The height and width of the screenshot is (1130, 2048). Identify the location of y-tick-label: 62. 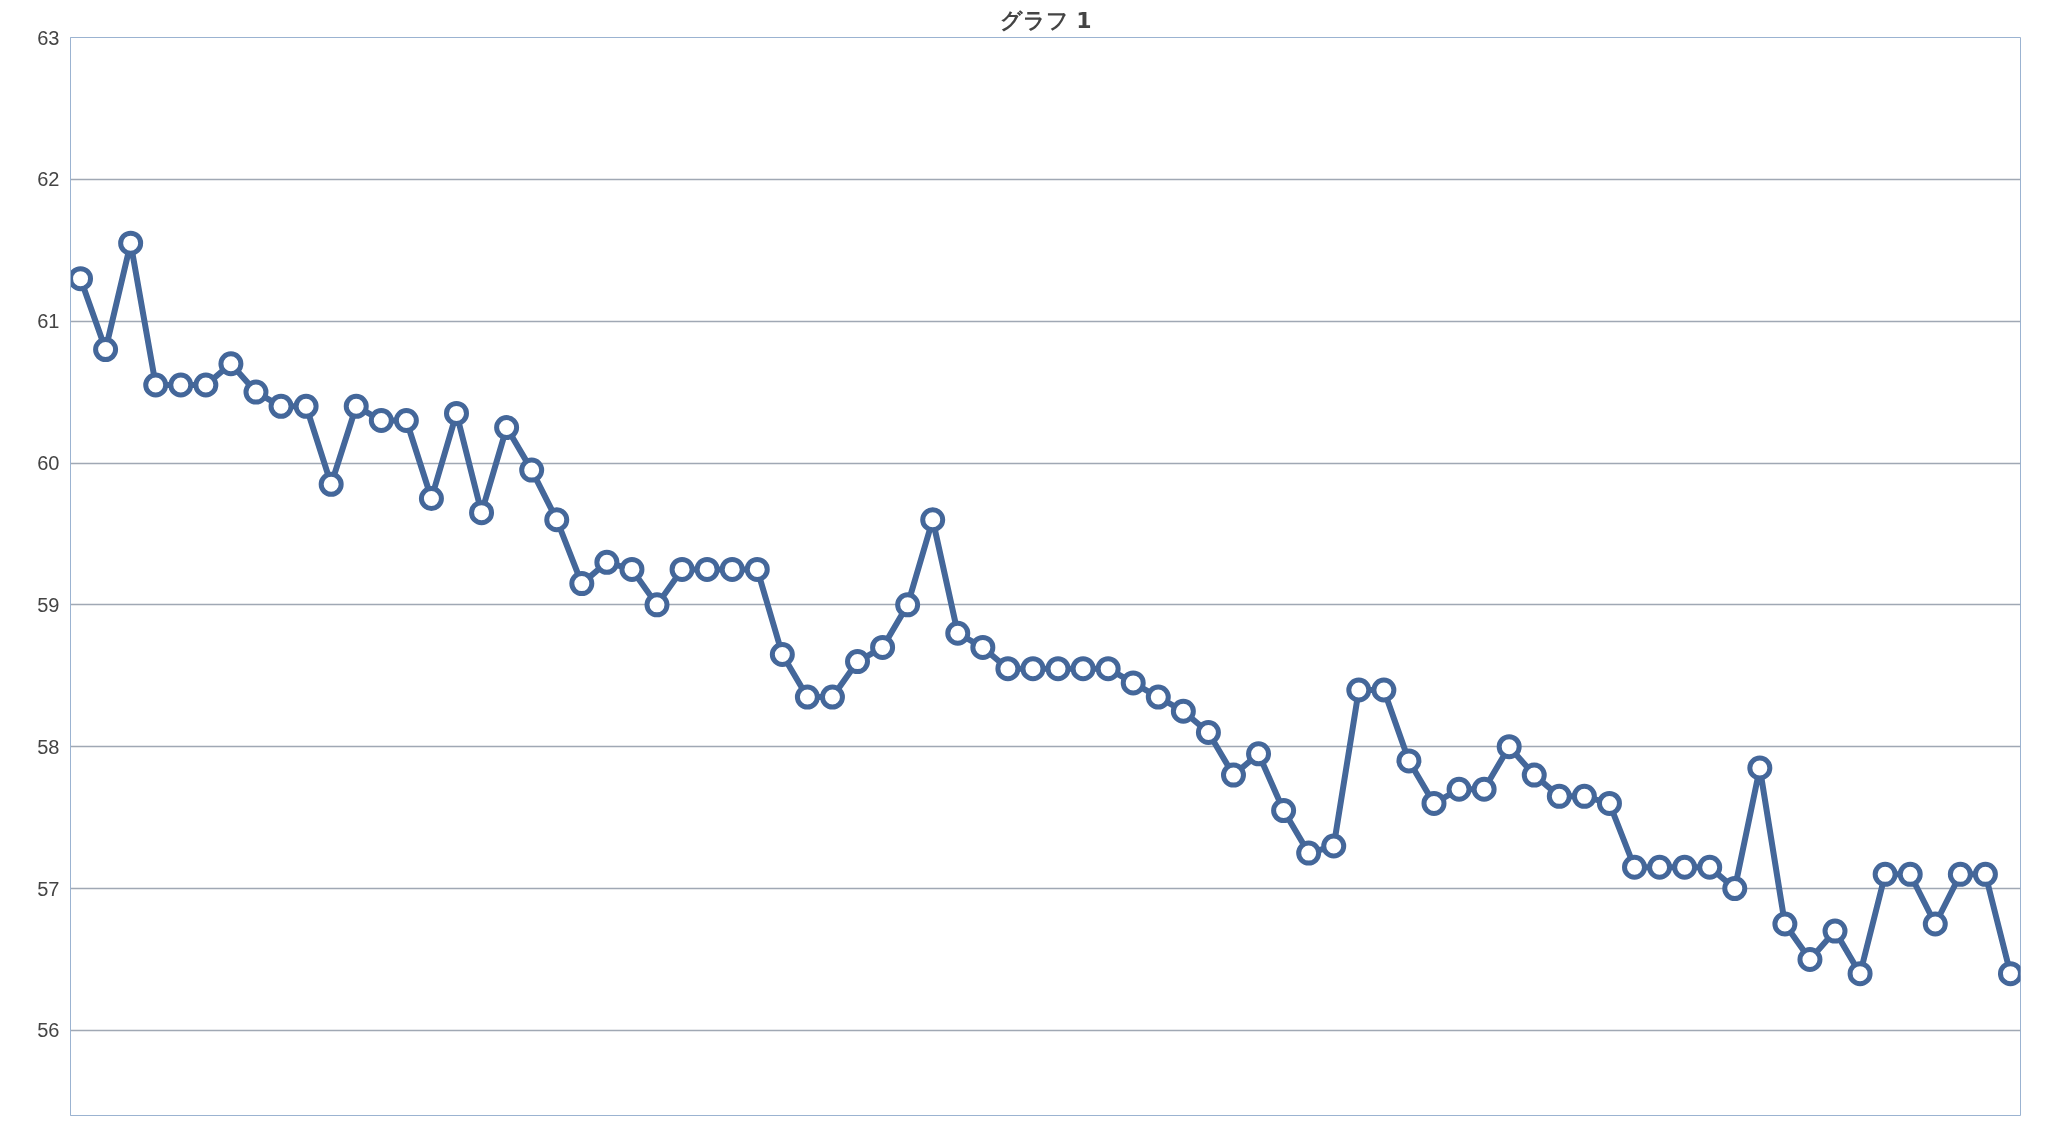
(48, 179).